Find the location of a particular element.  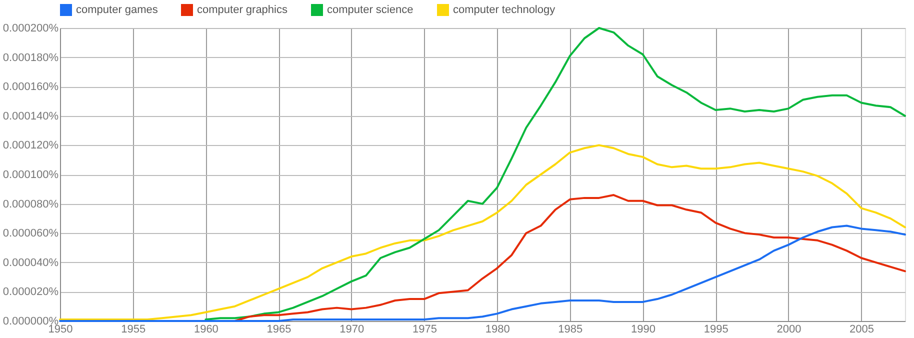

y-tick-label: 0.000060% is located at coordinates (30, 234).